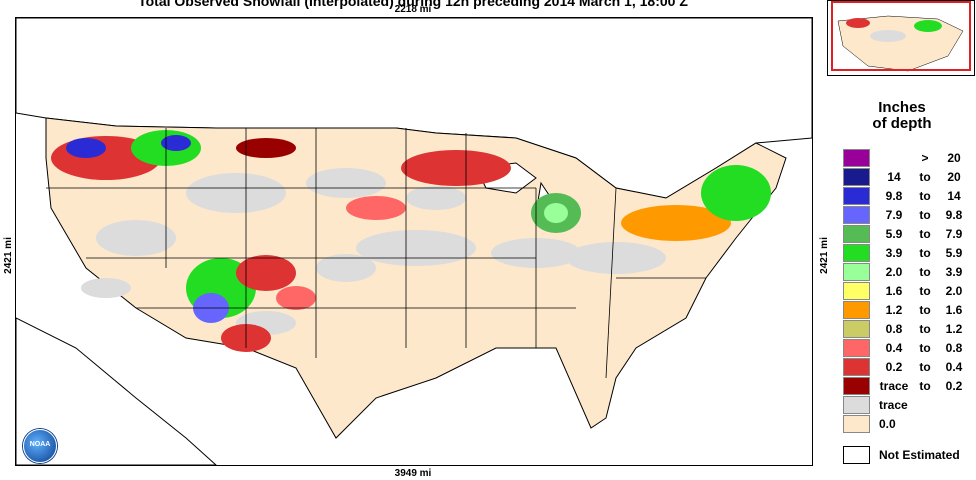  I want to click on noaa-logo: NOAA, so click(40, 446).